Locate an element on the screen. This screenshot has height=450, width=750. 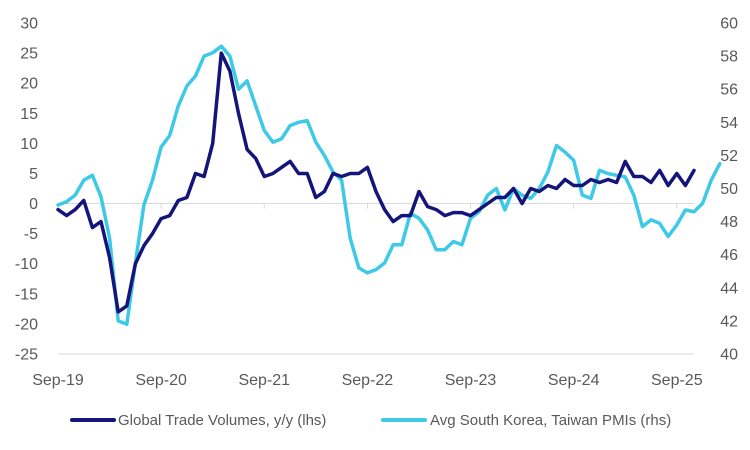
y-right-tick-label: 58 is located at coordinates (729, 57).